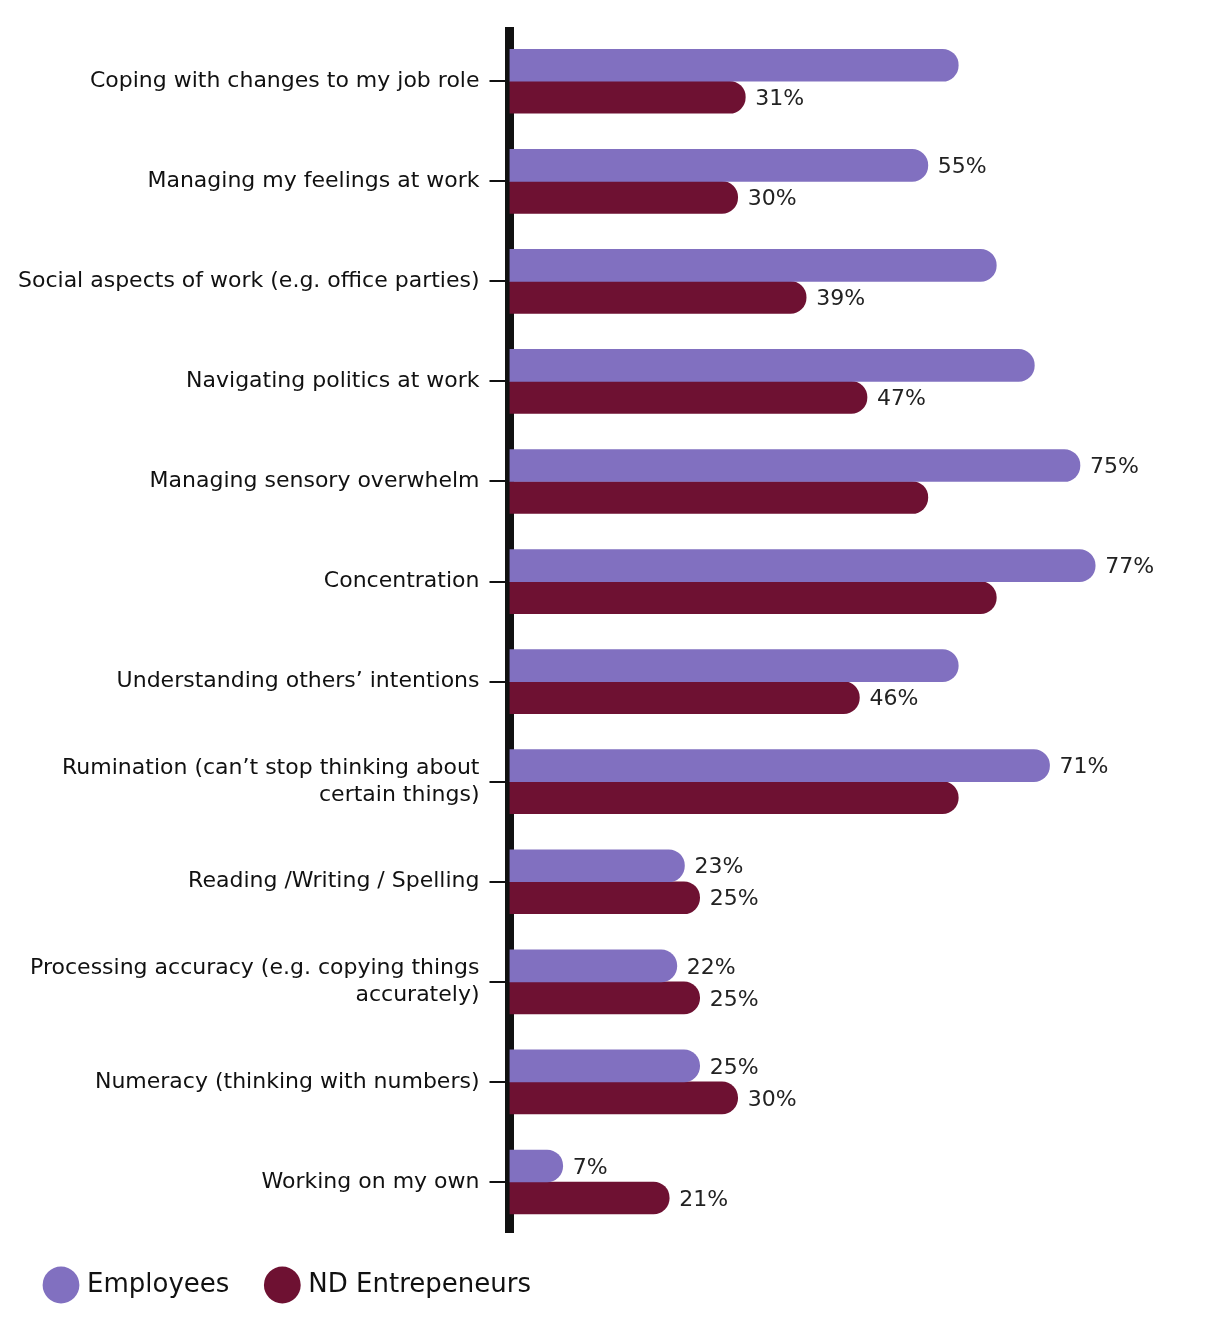  What do you see at coordinates (1084, 766) in the screenshot?
I see `data-label: 71%` at bounding box center [1084, 766].